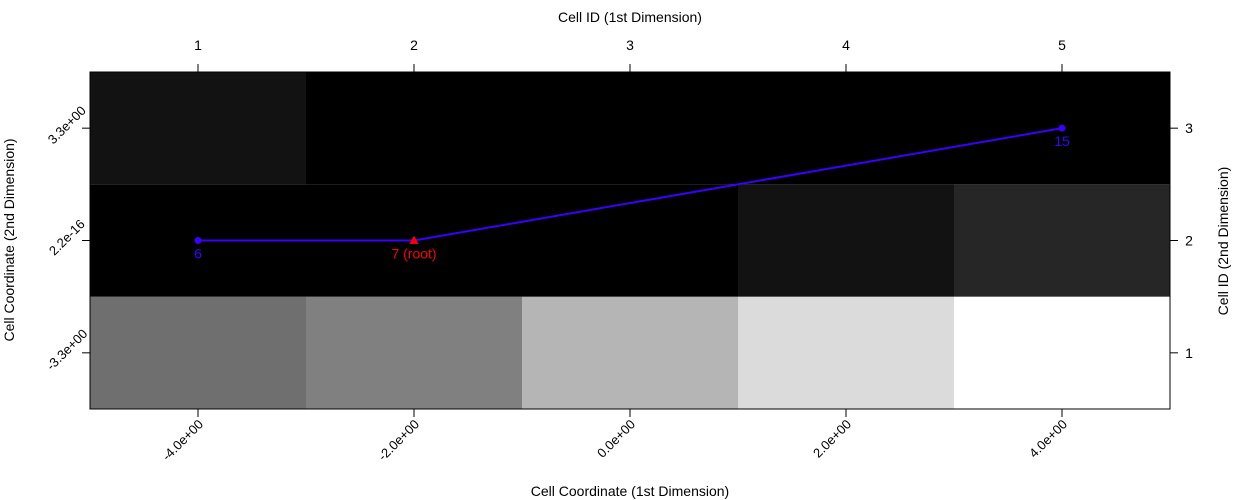 Image resolution: width=1242 pixels, height=500 pixels. Describe the element at coordinates (616, 439) in the screenshot. I see `bottom-tick-label: 0.0e+00` at that location.